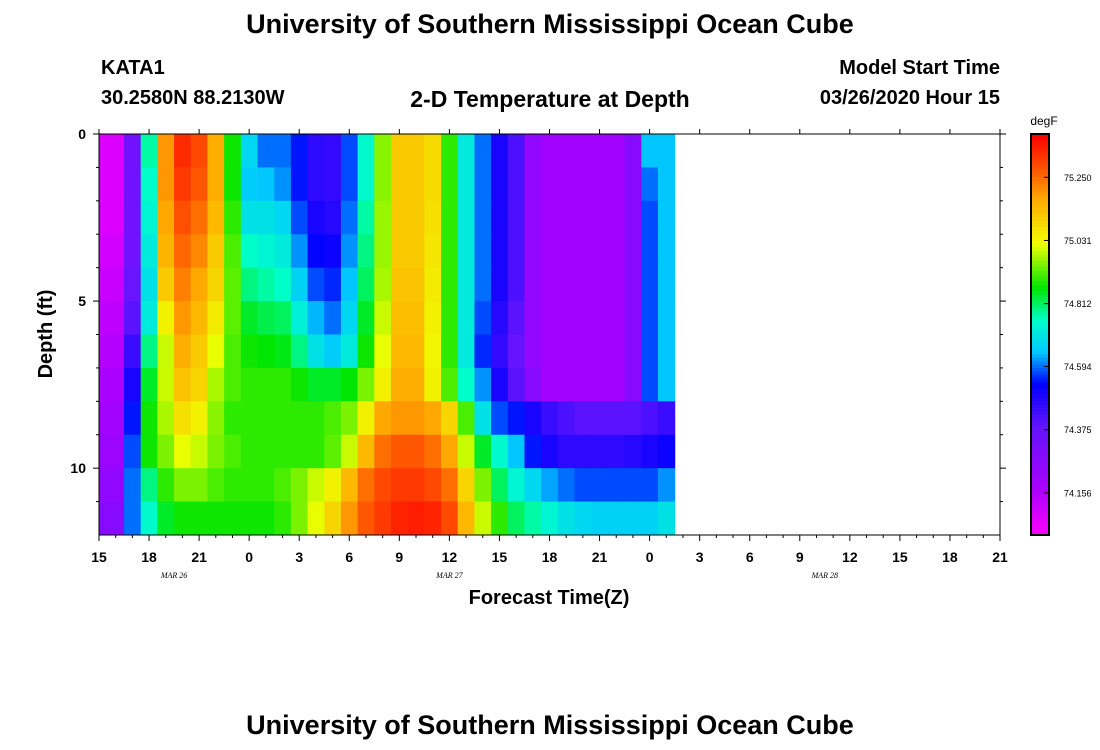 This screenshot has width=1100, height=750. Describe the element at coordinates (82, 134) in the screenshot. I see `y-tick-label: 0` at that location.